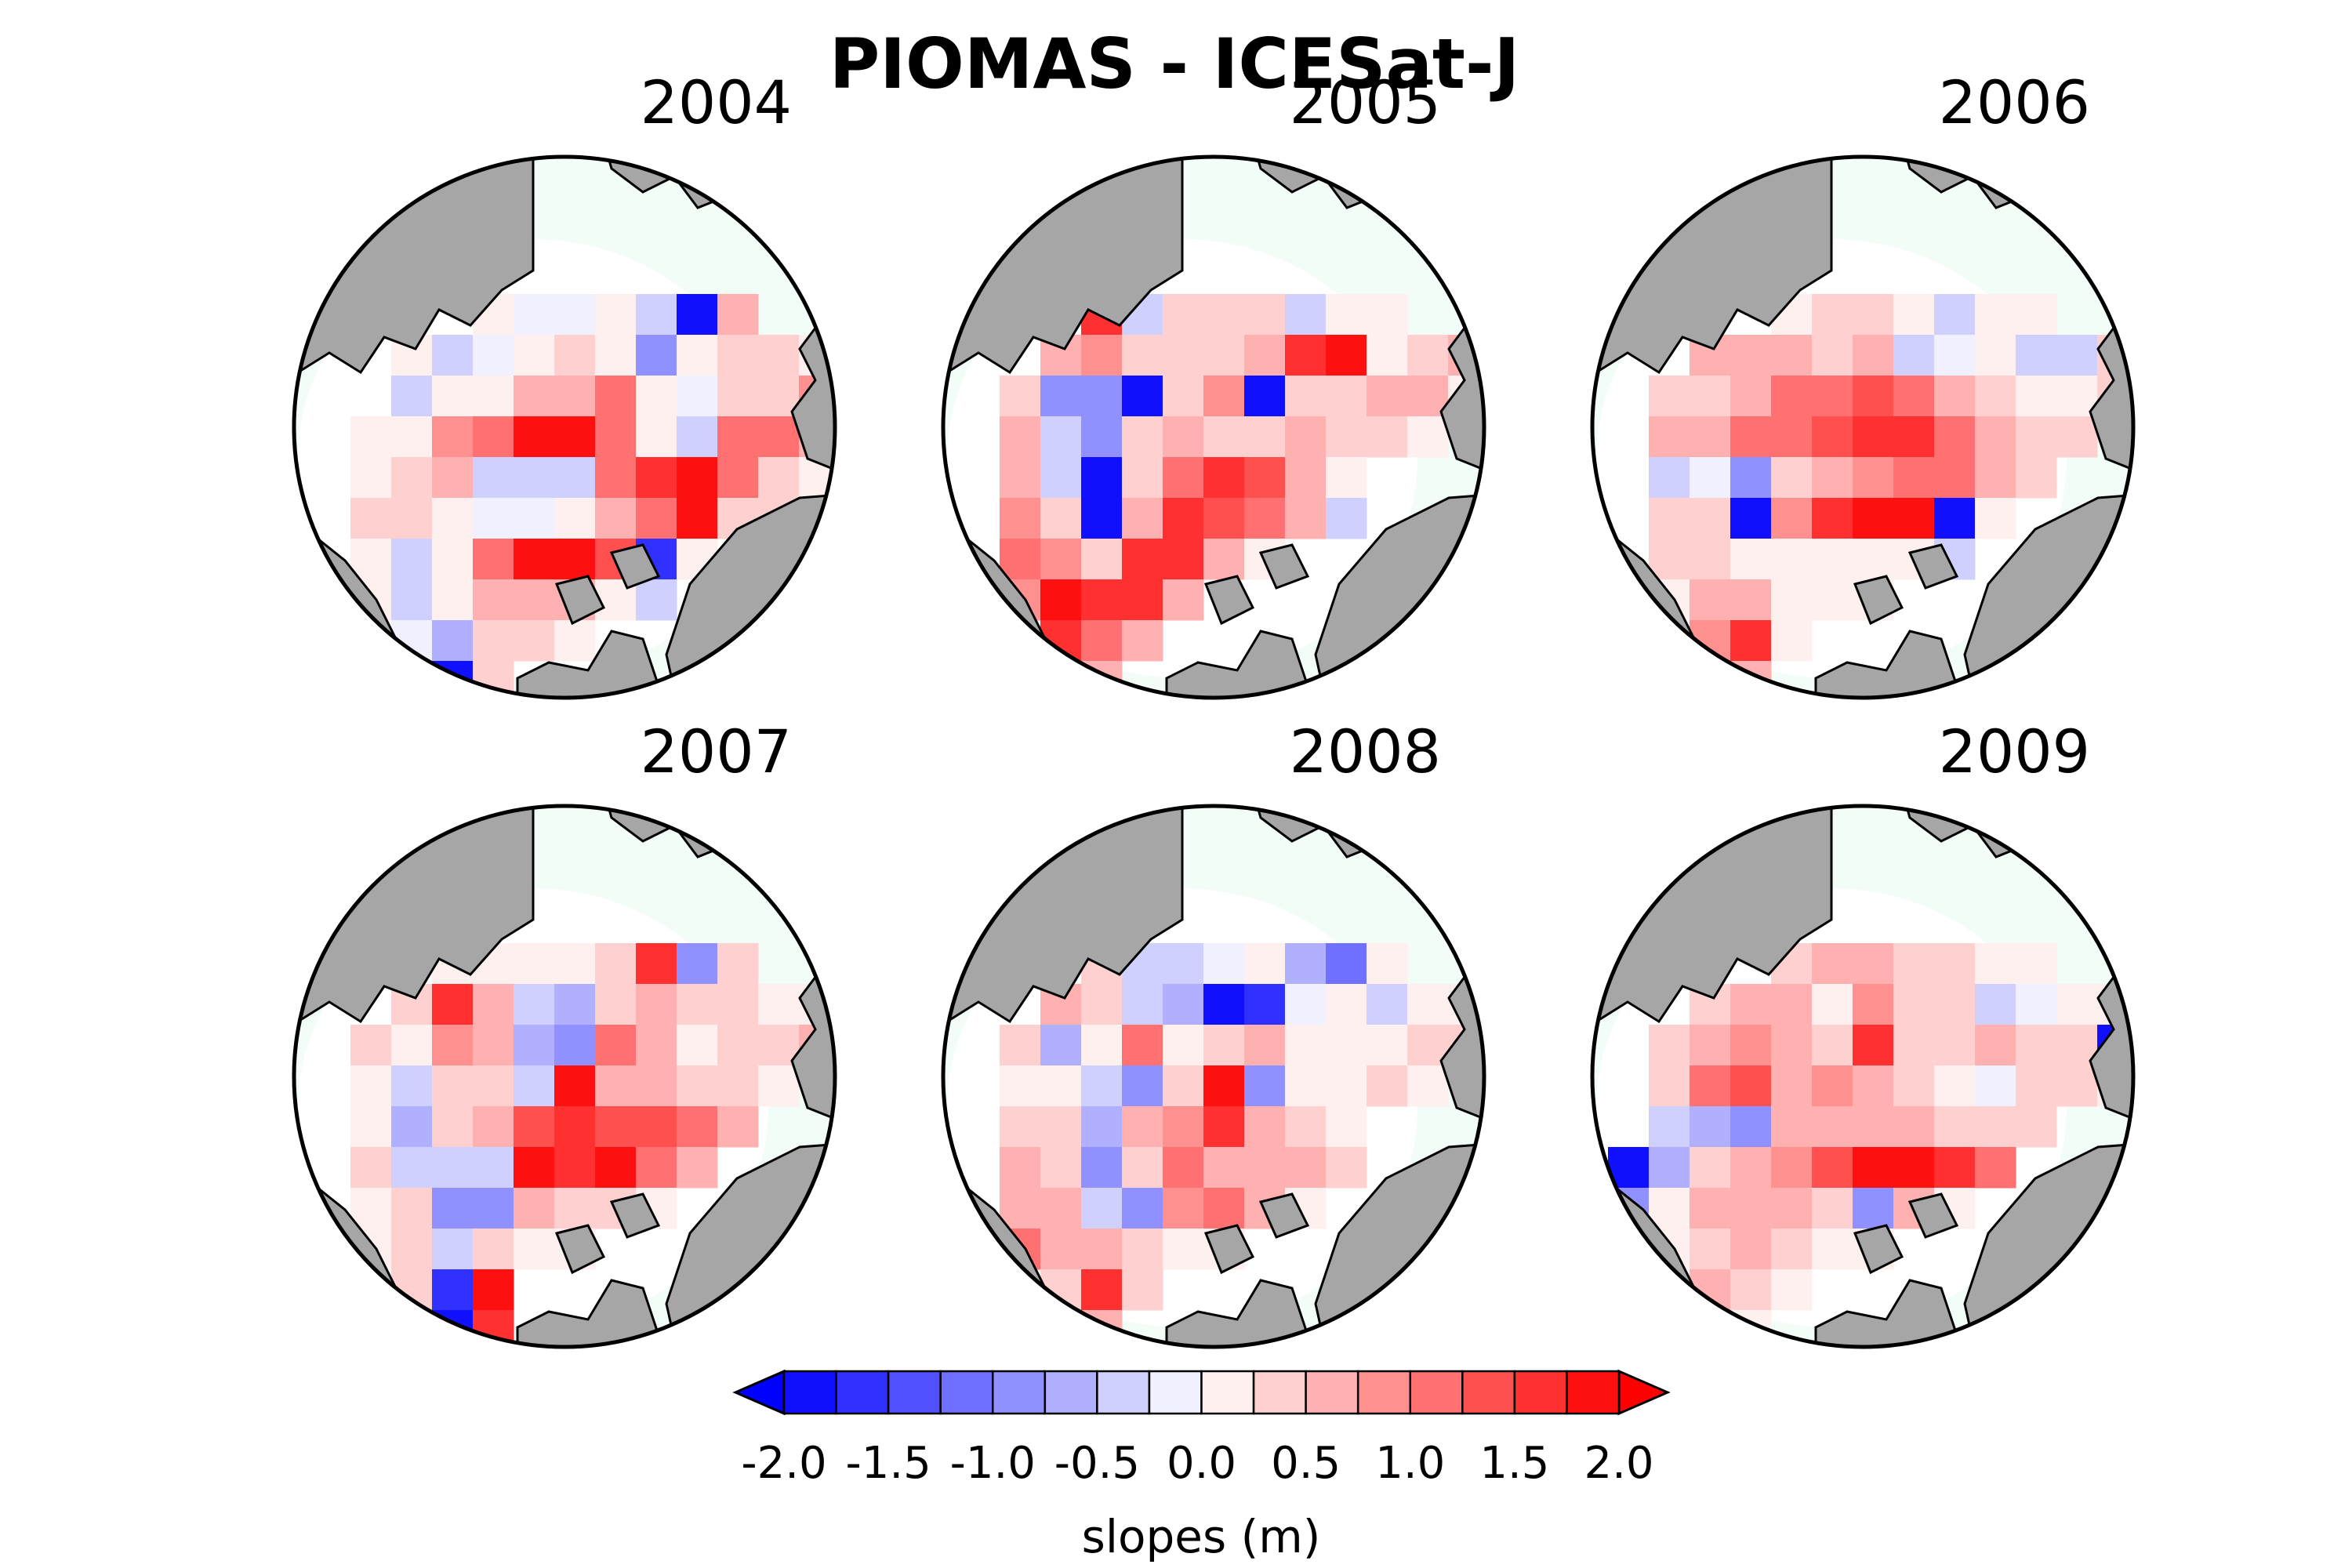  I want to click on map-panel-2004: 2004, so click(564, 383).